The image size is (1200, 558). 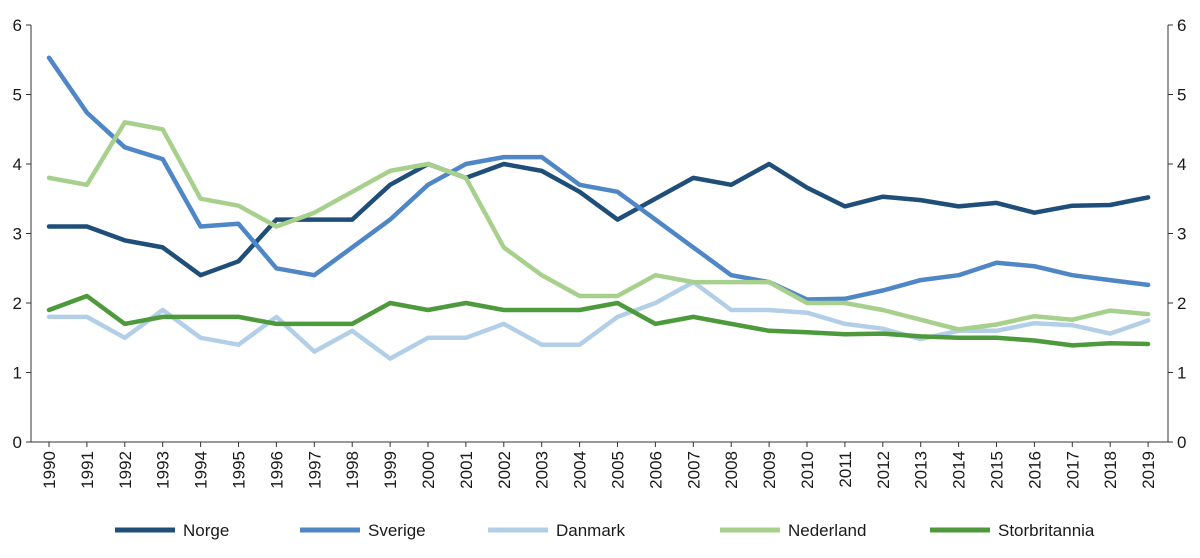 I want to click on x-tick-label: 2008, so click(x=731, y=470).